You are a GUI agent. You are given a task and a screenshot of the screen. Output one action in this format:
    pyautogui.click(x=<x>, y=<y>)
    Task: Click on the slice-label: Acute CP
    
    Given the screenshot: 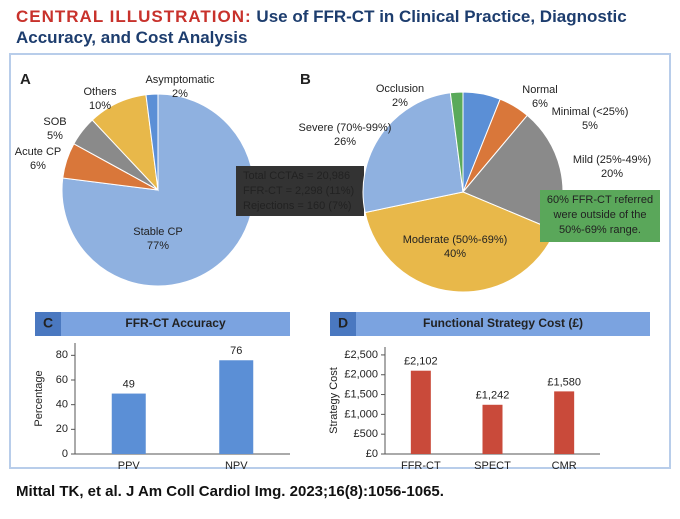 What is the action you would take?
    pyautogui.click(x=38, y=152)
    